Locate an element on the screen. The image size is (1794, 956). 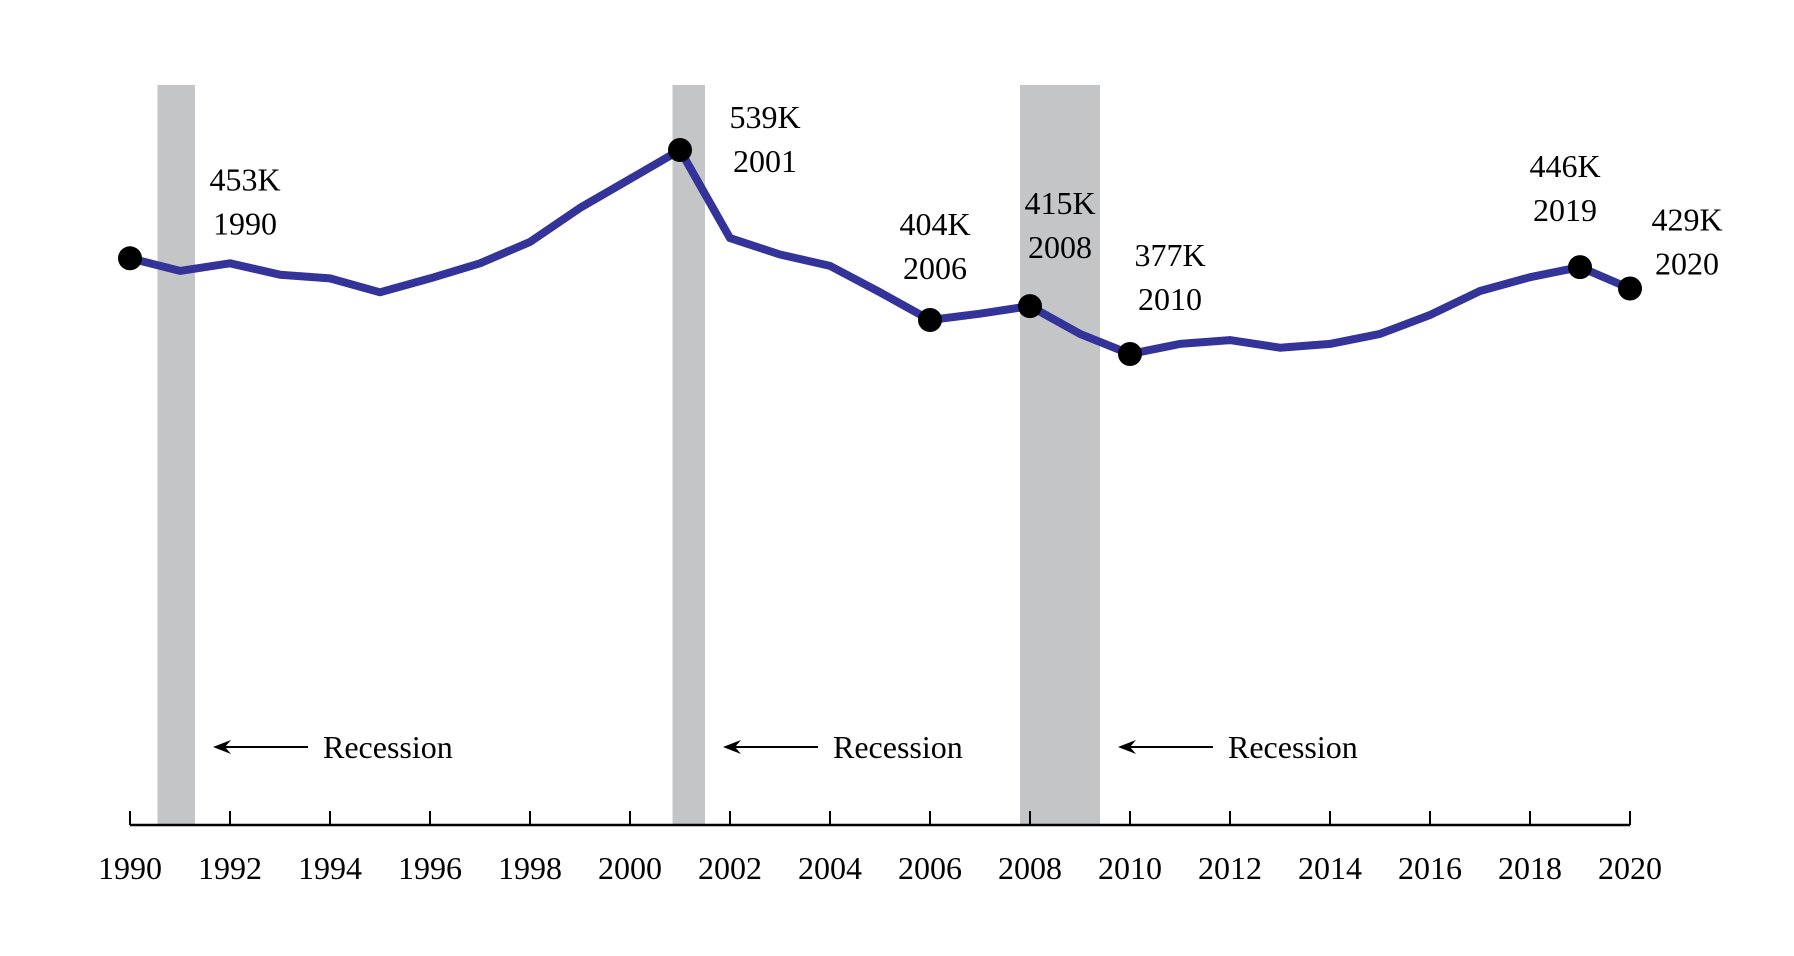
point-marker-1990 is located at coordinates (130, 258).